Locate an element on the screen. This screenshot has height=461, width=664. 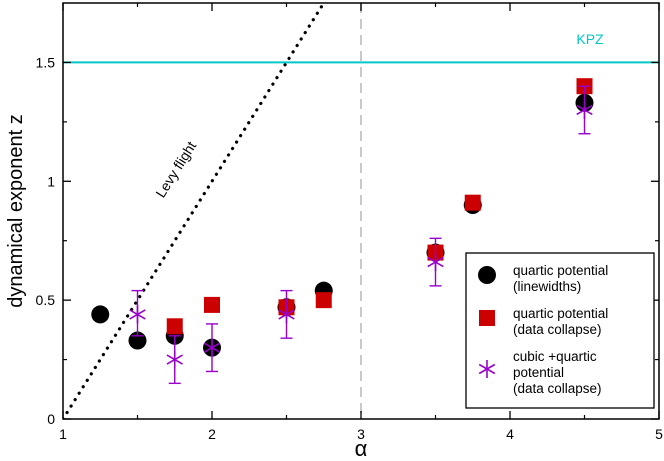
legend-entry-2: quartic potential(data collapse) is located at coordinates (543, 321).